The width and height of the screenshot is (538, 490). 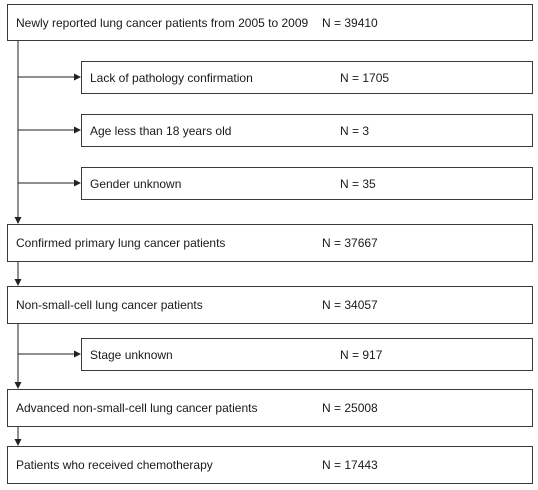 What do you see at coordinates (350, 408) in the screenshot?
I see `box-advanced-nsclc-count: N = 25008` at bounding box center [350, 408].